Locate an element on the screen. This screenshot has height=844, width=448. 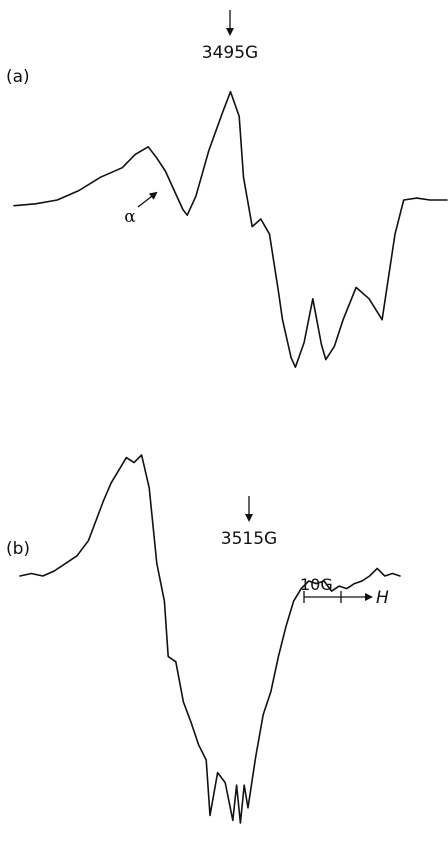
panel-a-label: (a) is located at coordinates (18, 77).